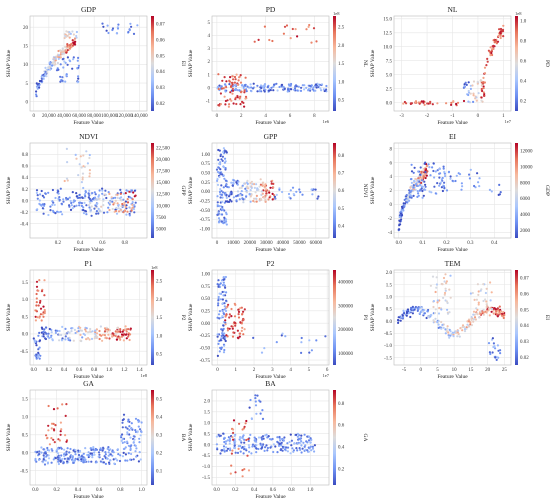  What do you see at coordinates (163, 148) in the screenshot?
I see `colorbar-tick-label: 22,500` at bounding box center [163, 148].